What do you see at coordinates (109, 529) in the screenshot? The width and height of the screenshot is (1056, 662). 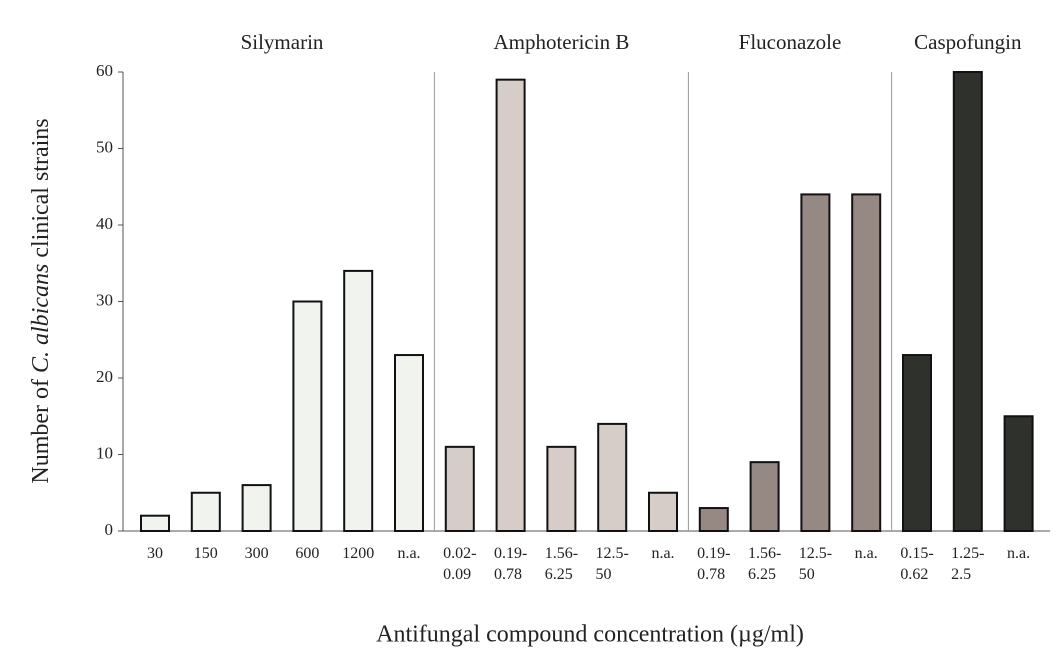 I see `y-tick-label: 0` at bounding box center [109, 529].